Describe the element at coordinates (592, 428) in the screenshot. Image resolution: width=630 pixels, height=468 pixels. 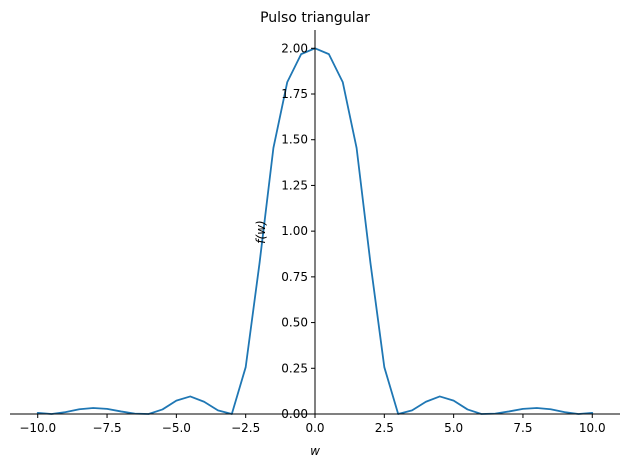
I see `x-tick-label: 10.0` at that location.